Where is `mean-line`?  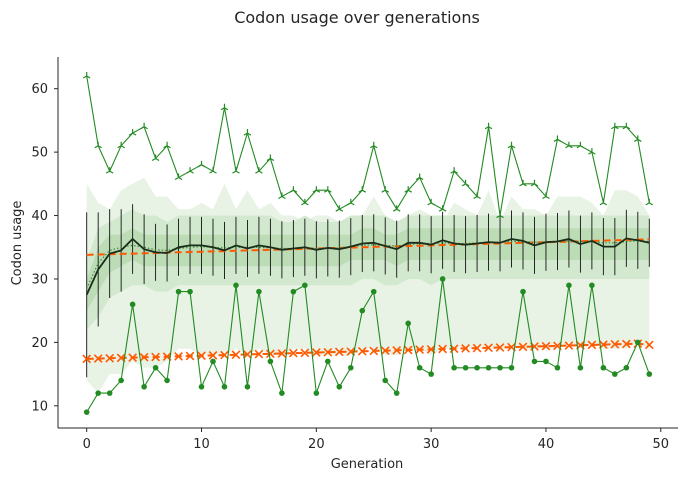
mean-line is located at coordinates (367, 266).